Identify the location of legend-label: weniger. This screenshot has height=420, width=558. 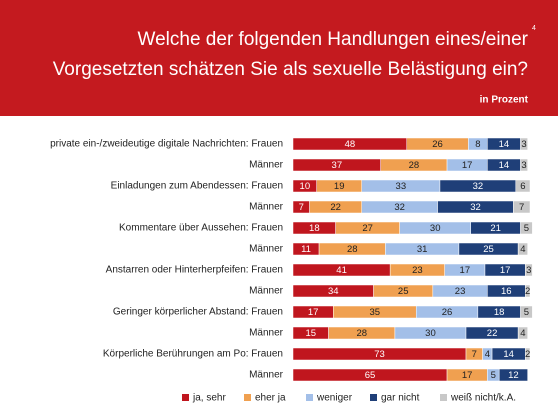
(334, 398).